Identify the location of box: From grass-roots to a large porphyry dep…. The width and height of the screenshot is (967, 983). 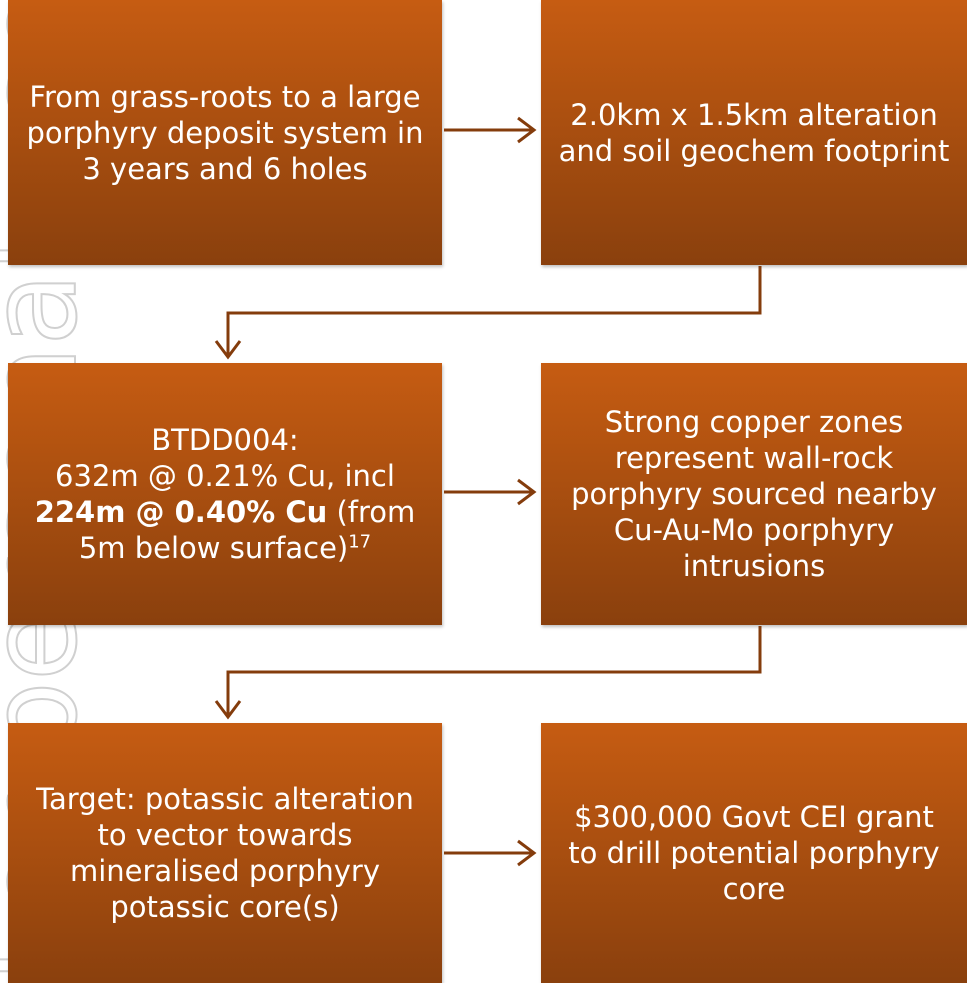
(225, 132).